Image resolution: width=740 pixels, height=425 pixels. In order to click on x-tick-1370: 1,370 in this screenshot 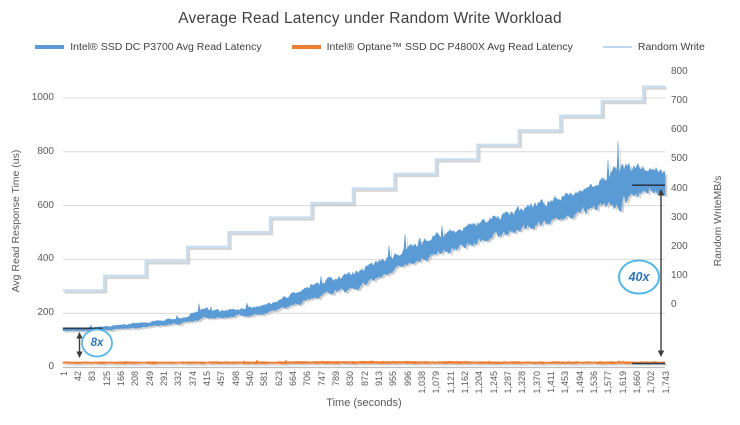, I will do `click(536, 382)`.